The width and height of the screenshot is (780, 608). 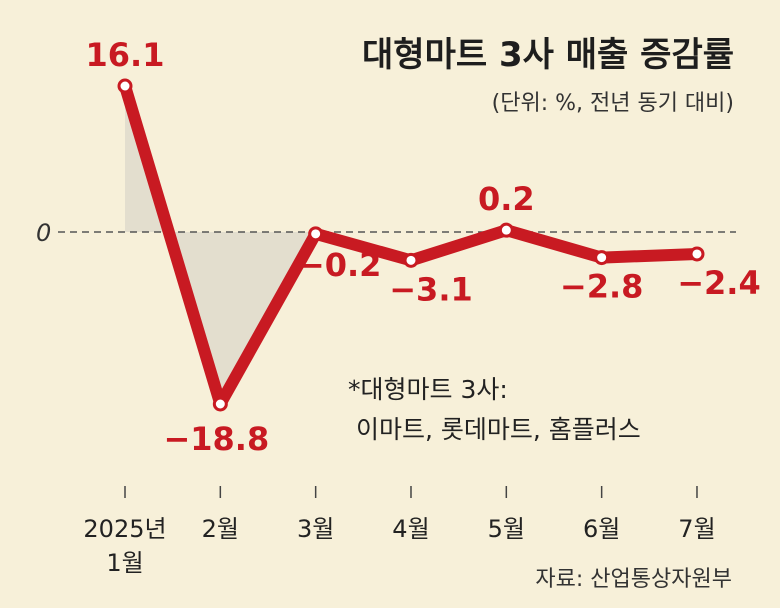 I want to click on source-text: 자료: 산업통상자원부, so click(x=633, y=579).